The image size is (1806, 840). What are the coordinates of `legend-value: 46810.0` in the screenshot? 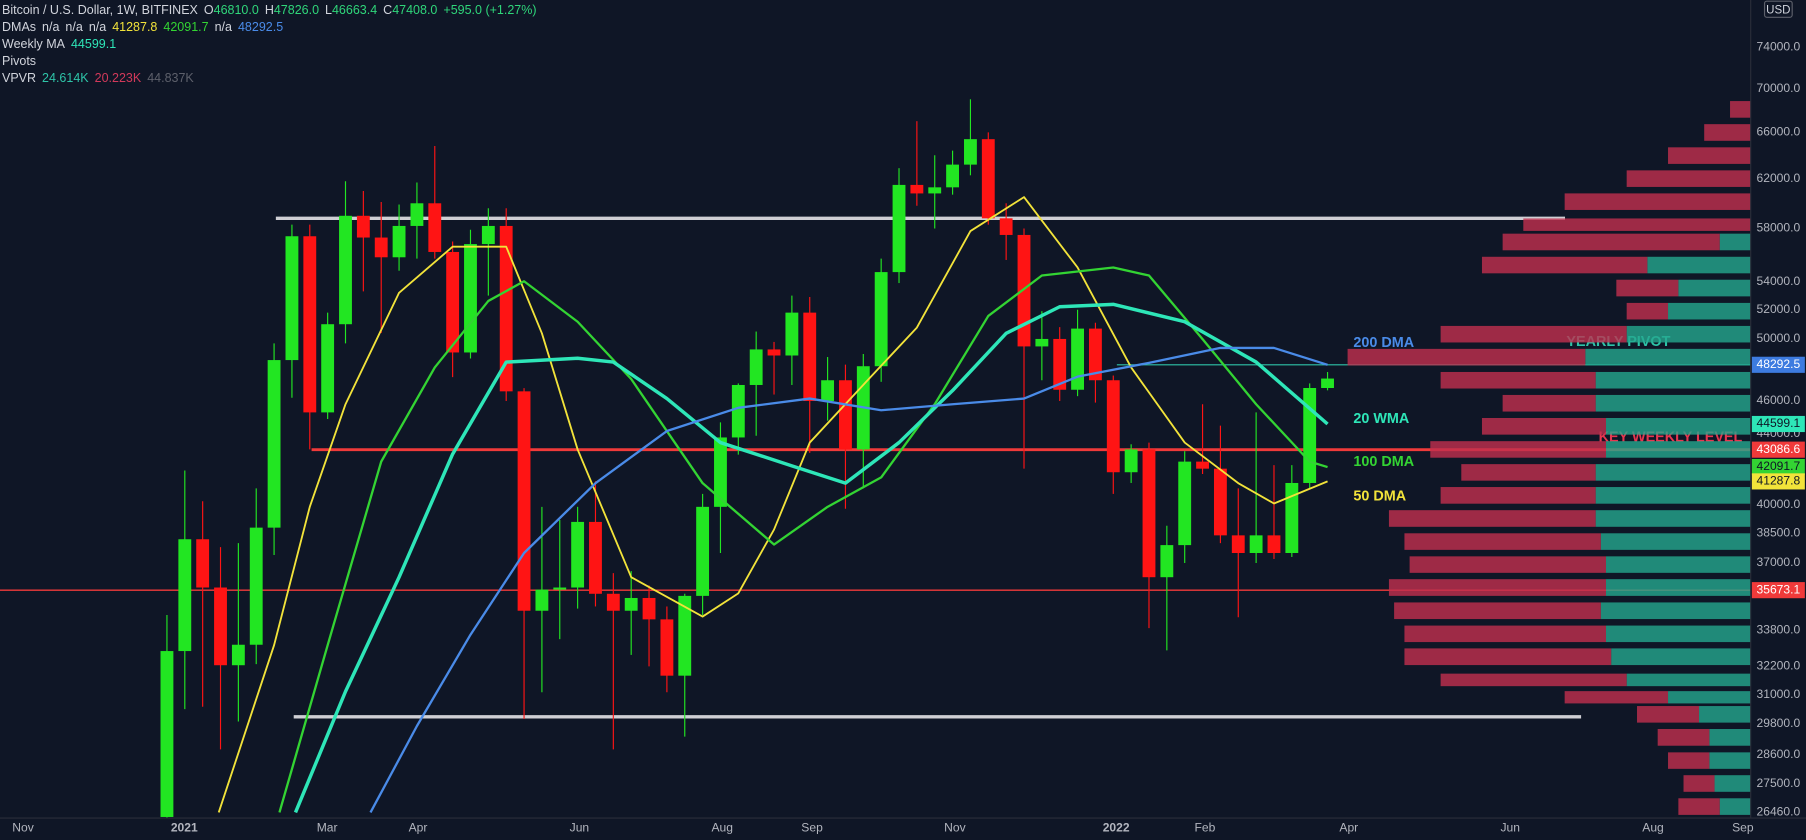 It's located at (236, 10).